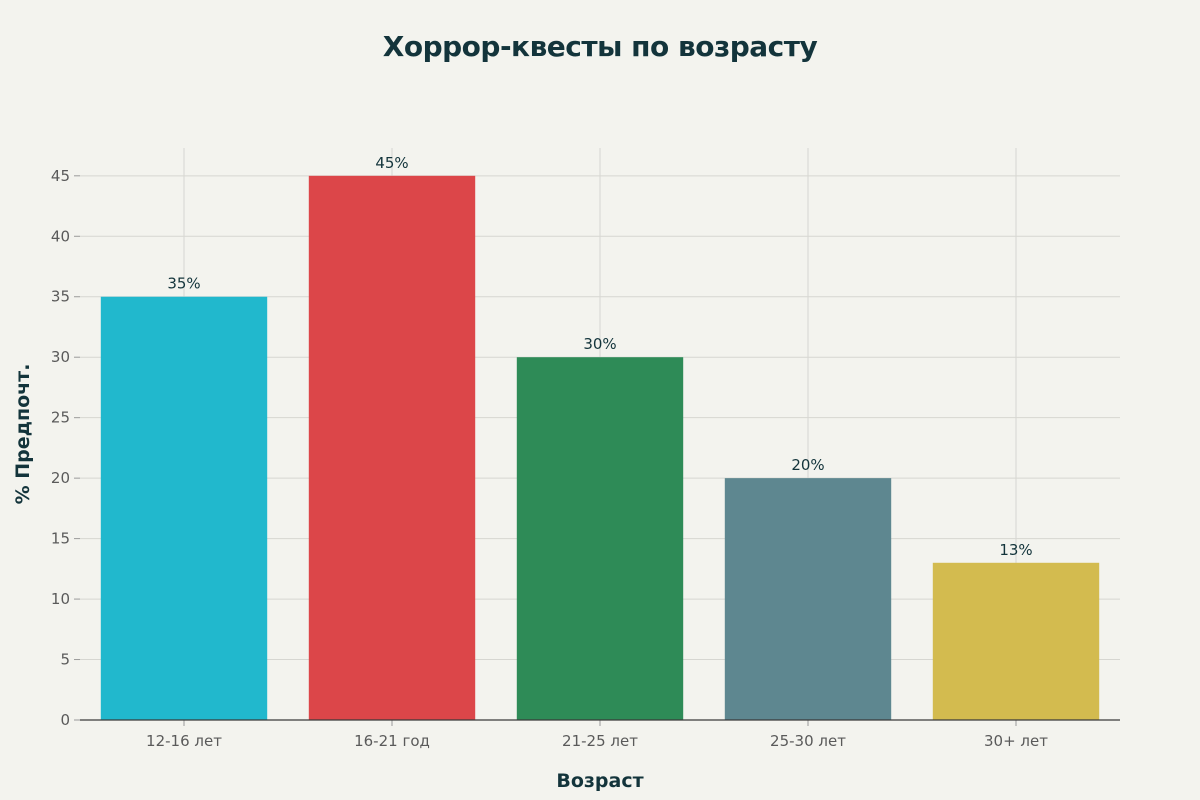  What do you see at coordinates (599, 344) in the screenshot?
I see `bar-value-label: 30%` at bounding box center [599, 344].